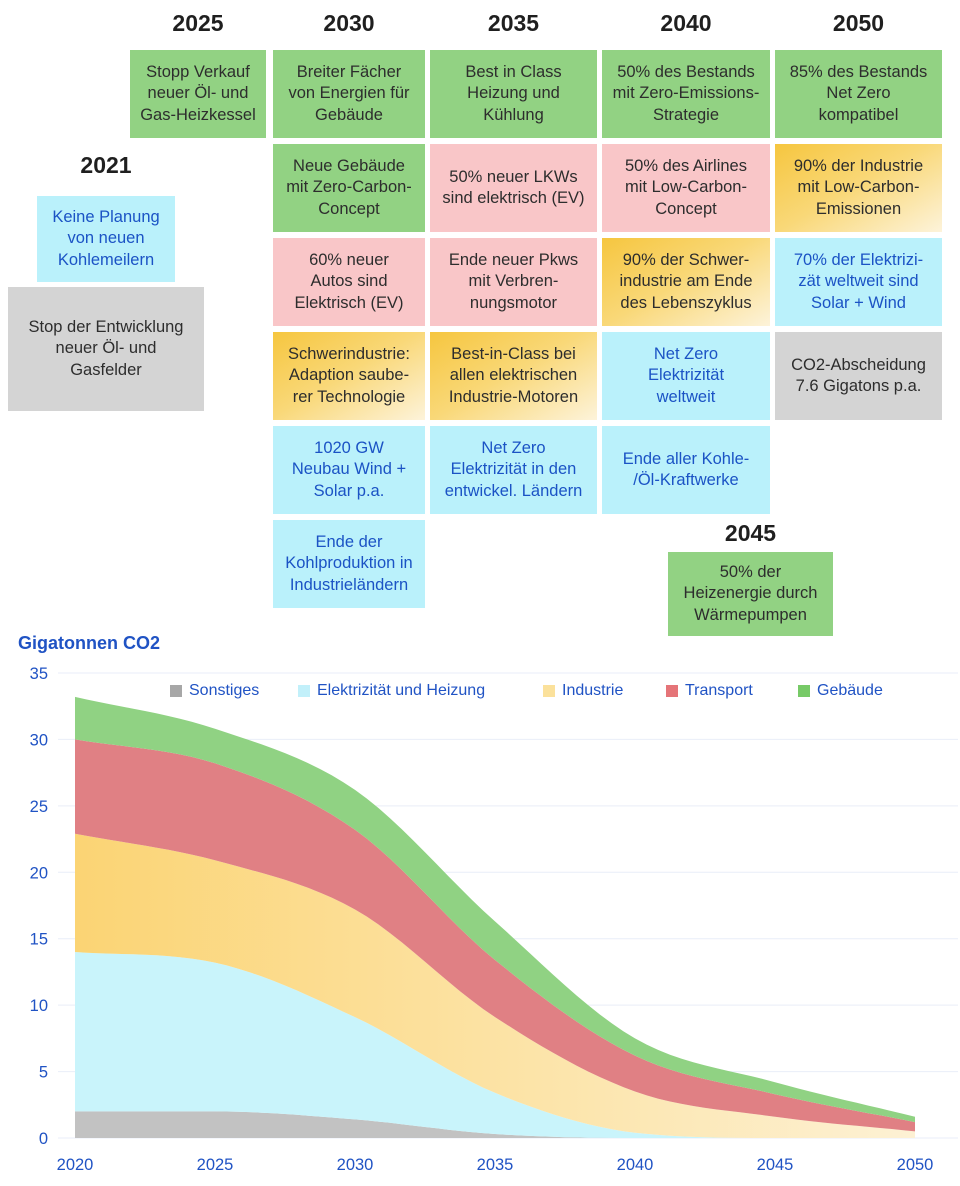 The width and height of the screenshot is (960, 1186). Describe the element at coordinates (39, 807) in the screenshot. I see `y-tick-label: 25` at that location.